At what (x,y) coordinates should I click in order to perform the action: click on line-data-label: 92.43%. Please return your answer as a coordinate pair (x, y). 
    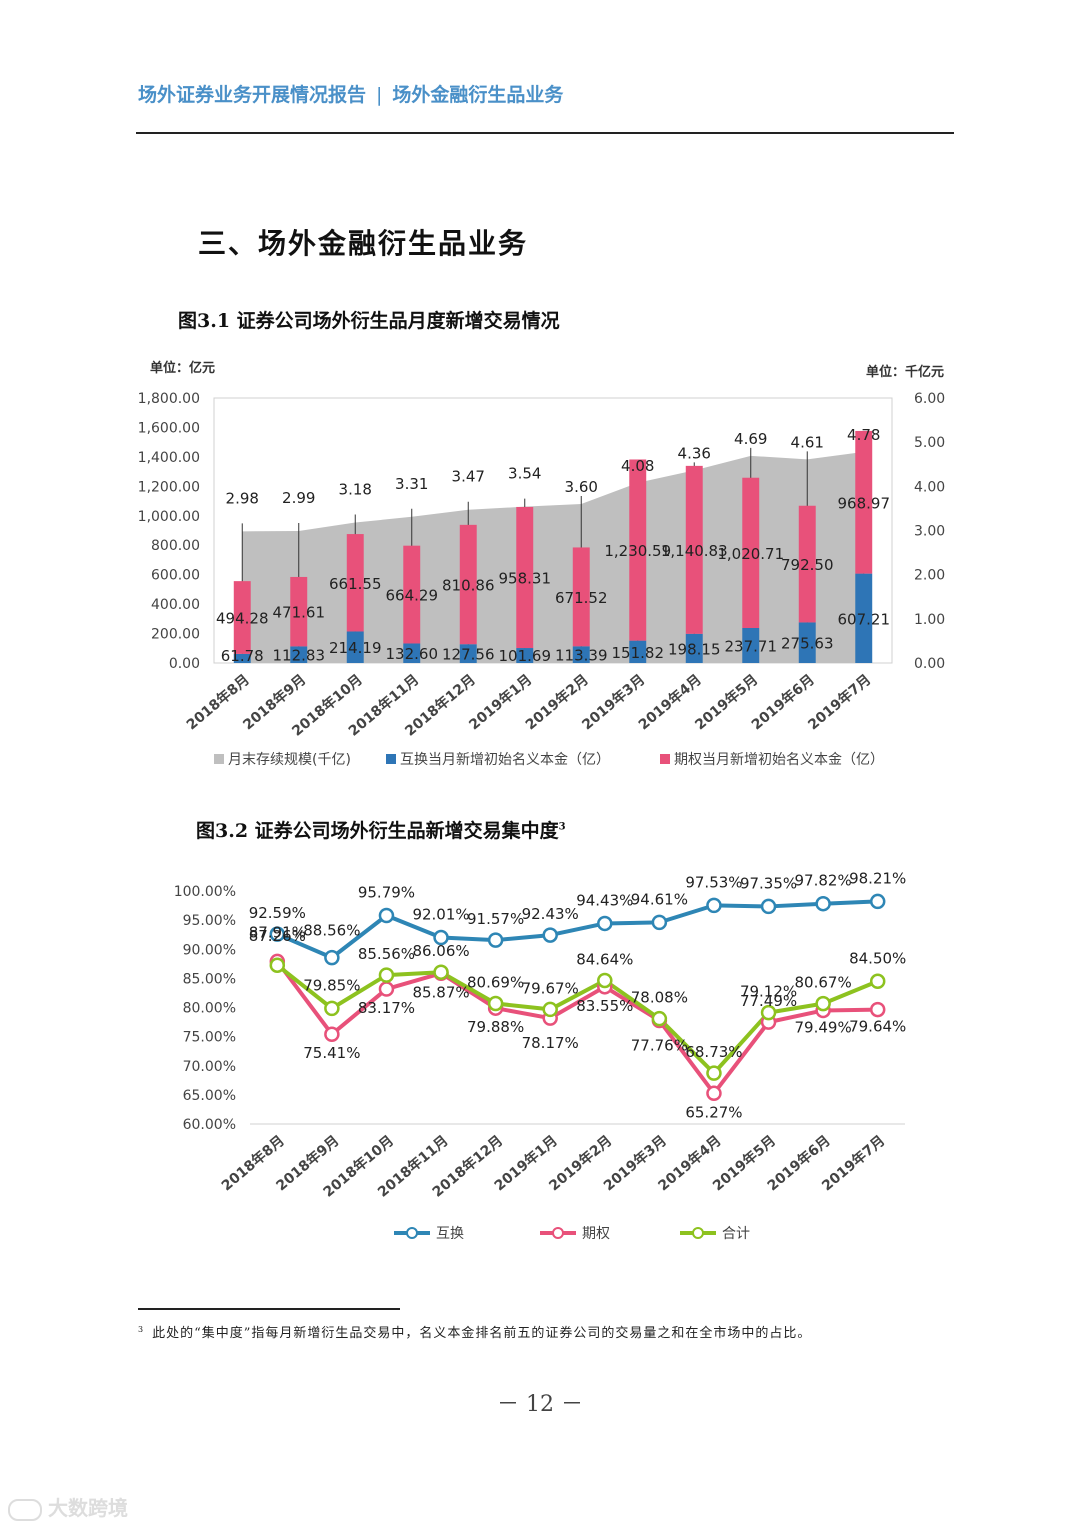
    Looking at the image, I should click on (550, 914).